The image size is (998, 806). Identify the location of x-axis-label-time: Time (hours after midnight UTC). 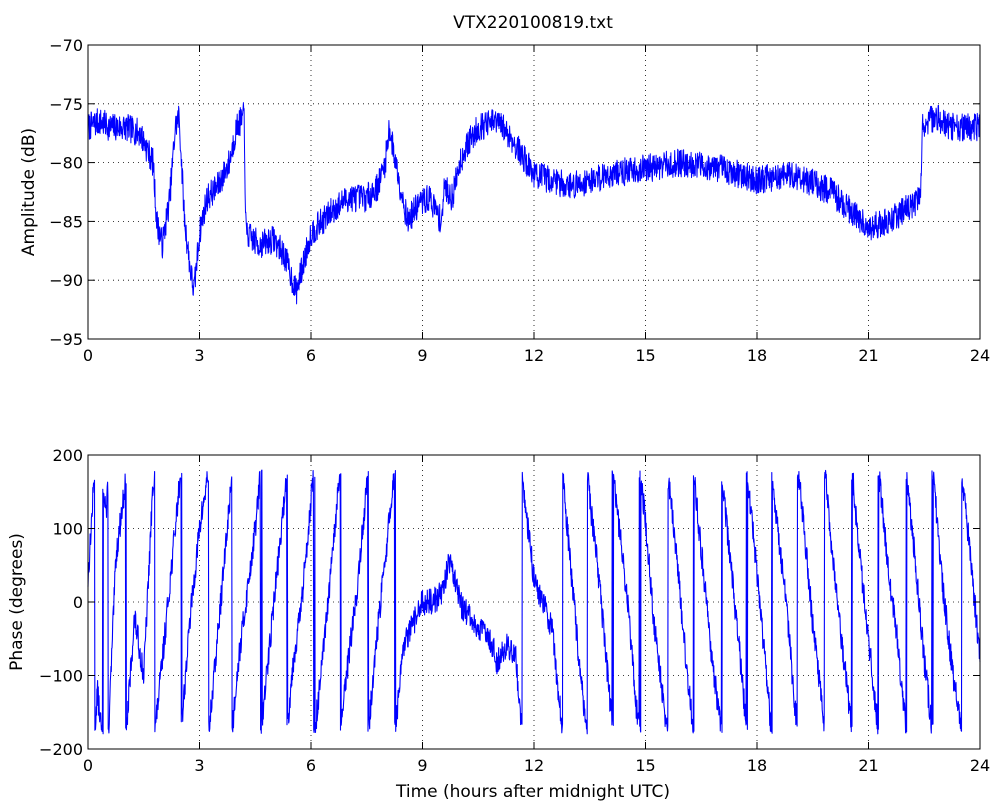
(532, 792).